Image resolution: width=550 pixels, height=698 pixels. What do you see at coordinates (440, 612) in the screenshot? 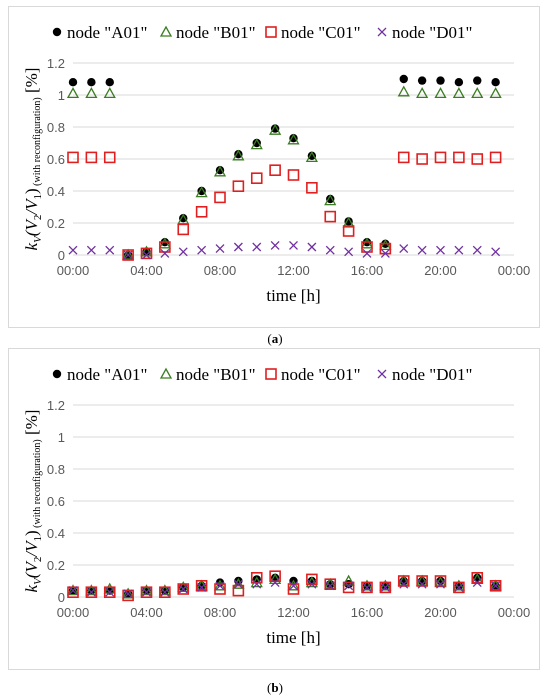
I see `x-tick-label: 20:00` at bounding box center [440, 612].